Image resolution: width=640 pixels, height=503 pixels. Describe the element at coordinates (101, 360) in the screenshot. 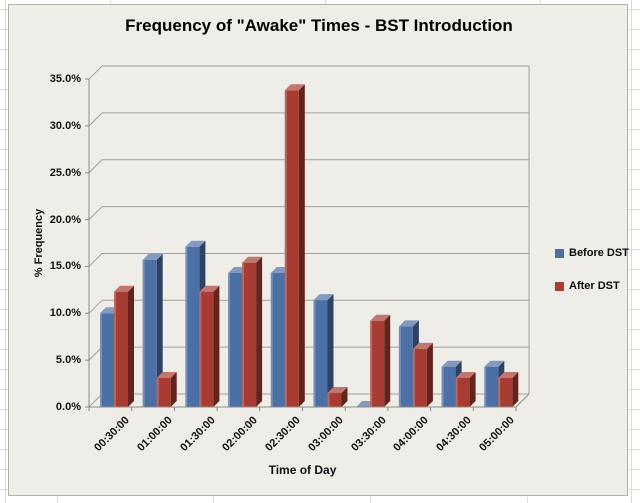

I see `bar-before-dst-00:30:00-highlight` at that location.